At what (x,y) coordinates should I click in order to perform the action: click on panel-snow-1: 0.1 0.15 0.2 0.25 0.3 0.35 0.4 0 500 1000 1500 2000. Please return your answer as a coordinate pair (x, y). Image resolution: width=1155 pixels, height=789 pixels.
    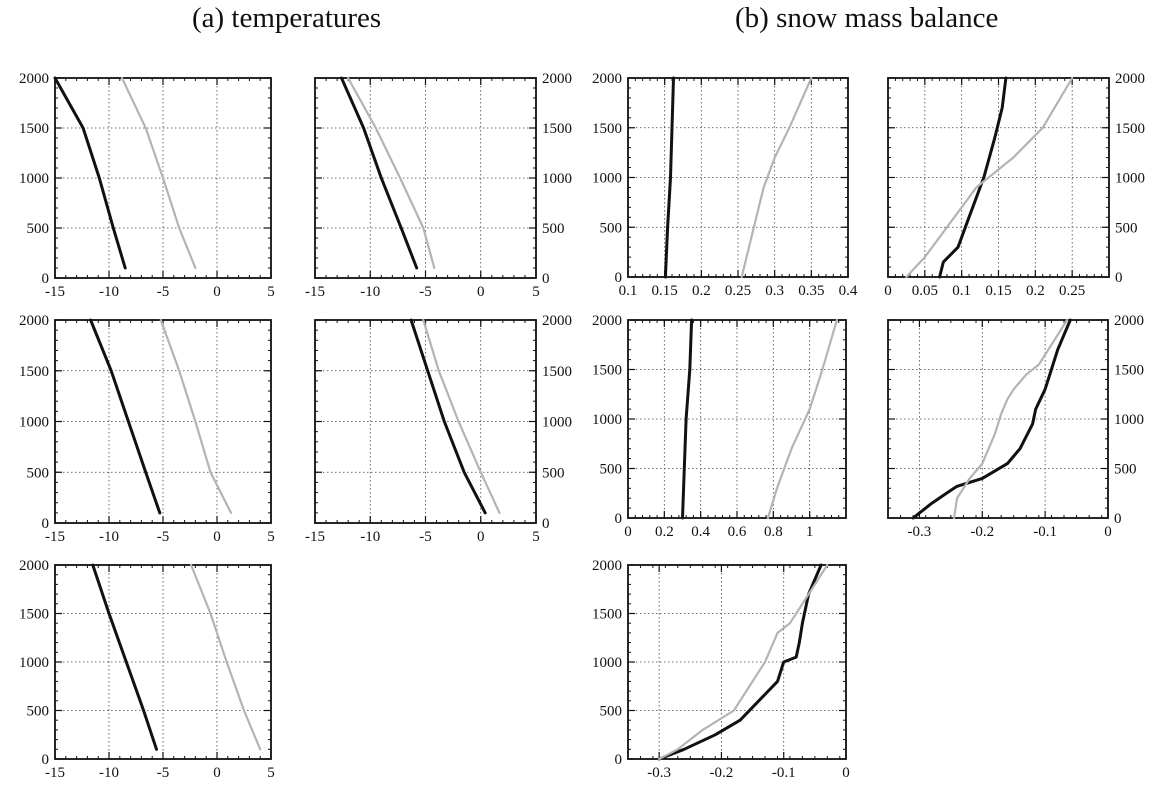
    Looking at the image, I should click on (725, 185).